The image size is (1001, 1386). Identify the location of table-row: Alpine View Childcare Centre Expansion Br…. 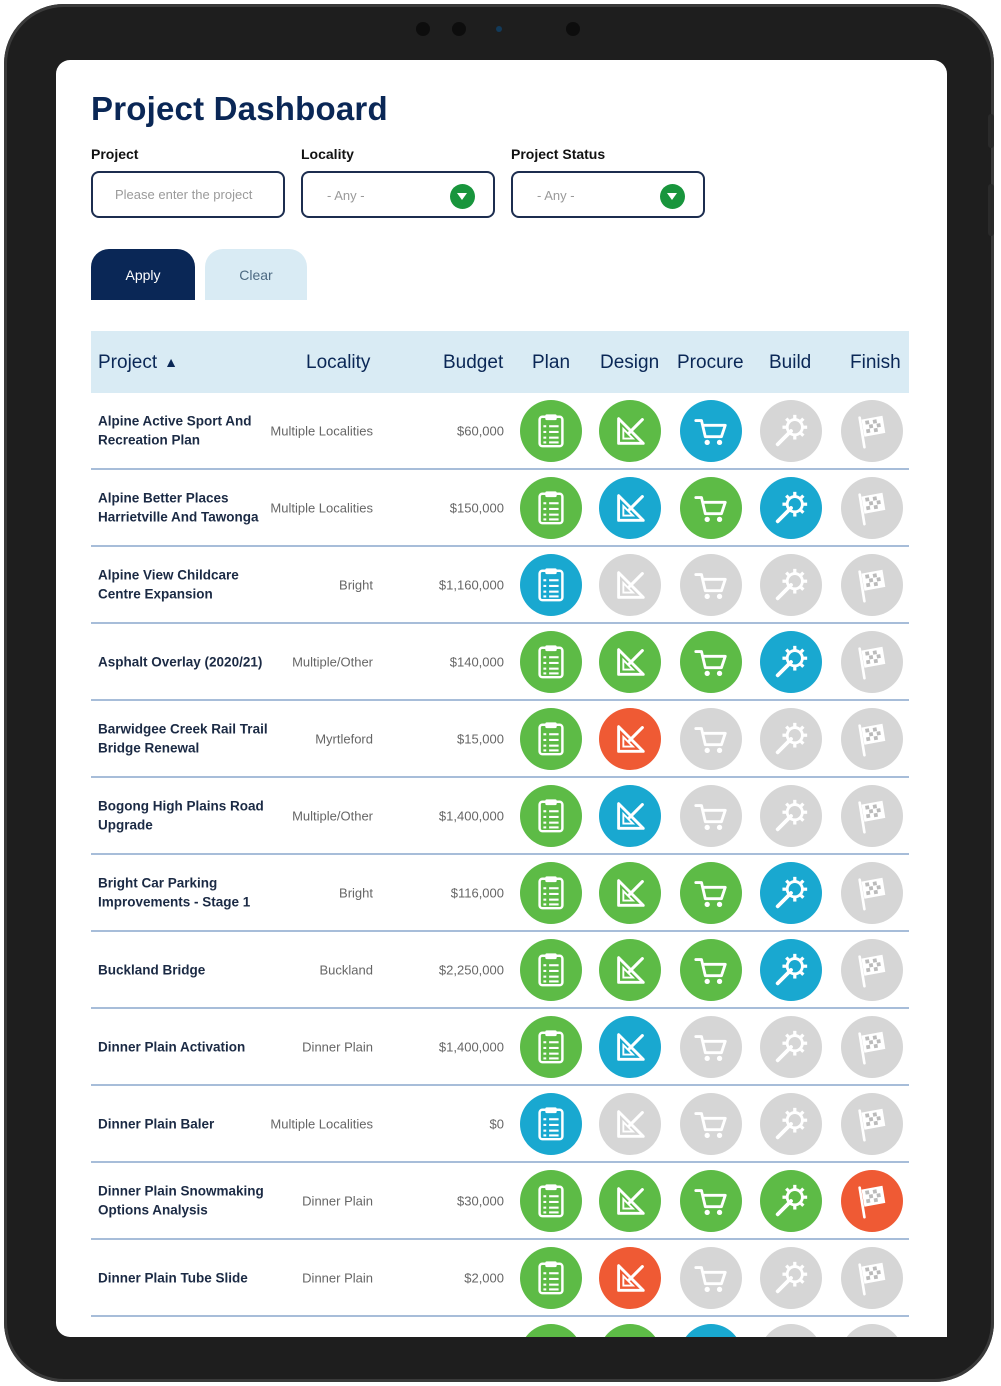
(500, 585).